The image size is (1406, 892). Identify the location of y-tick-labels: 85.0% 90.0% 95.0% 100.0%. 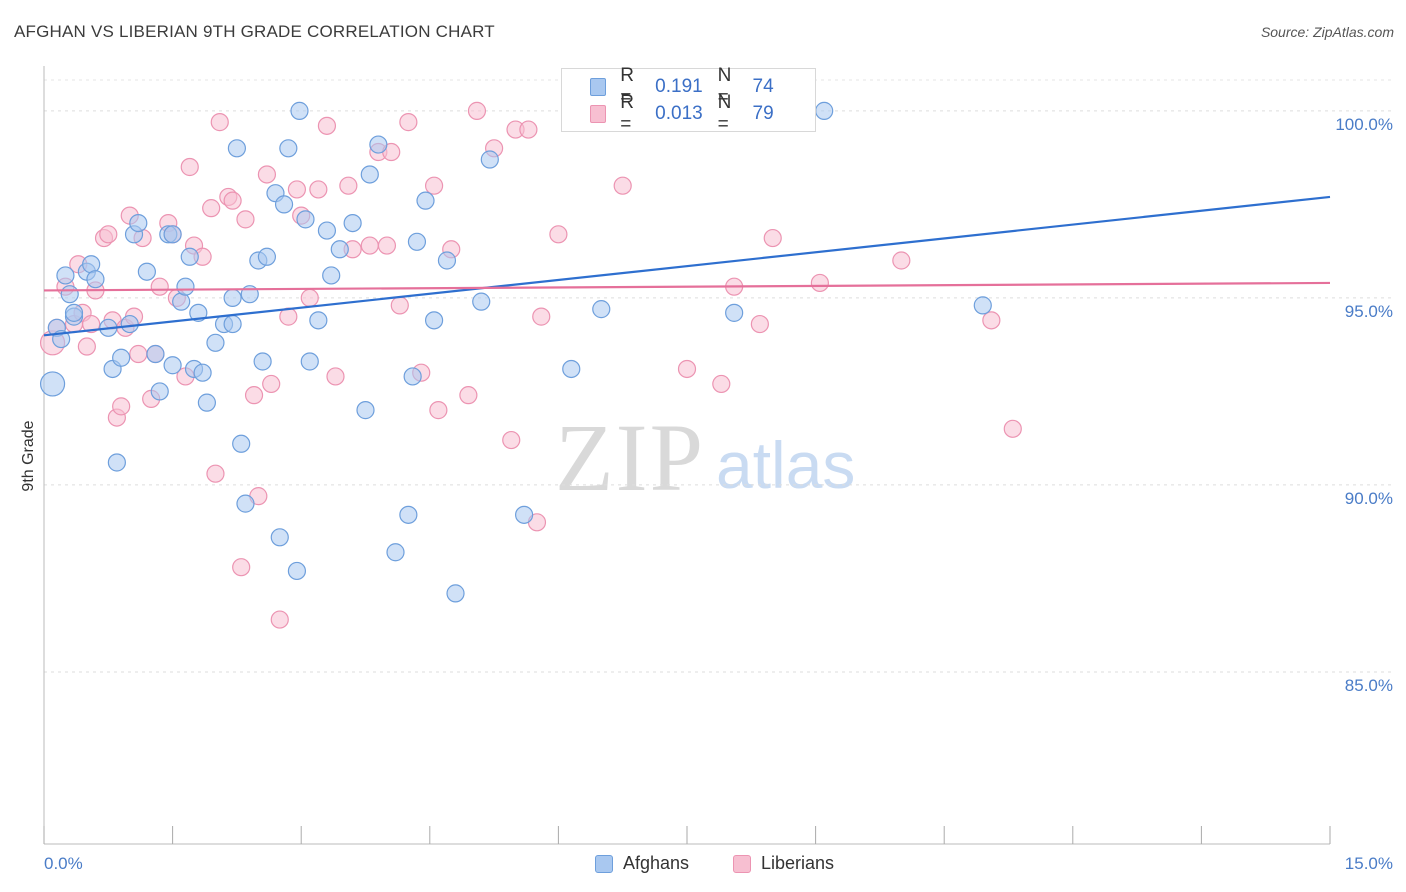
(1364, 405).